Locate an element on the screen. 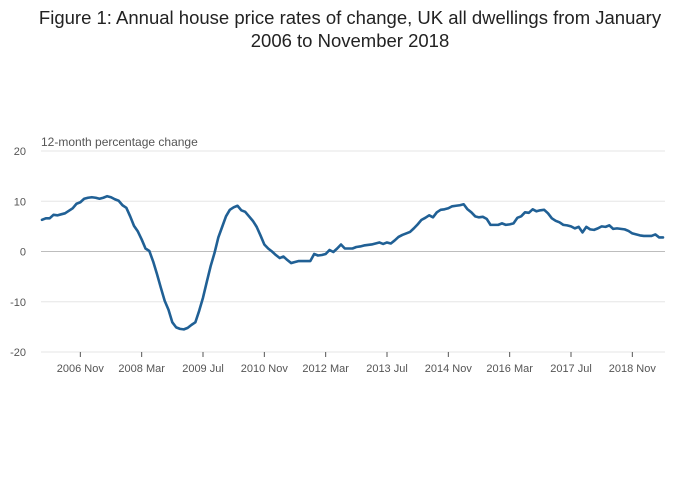 The image size is (700, 502). x-tick-label: 2017 Jul is located at coordinates (571, 369).